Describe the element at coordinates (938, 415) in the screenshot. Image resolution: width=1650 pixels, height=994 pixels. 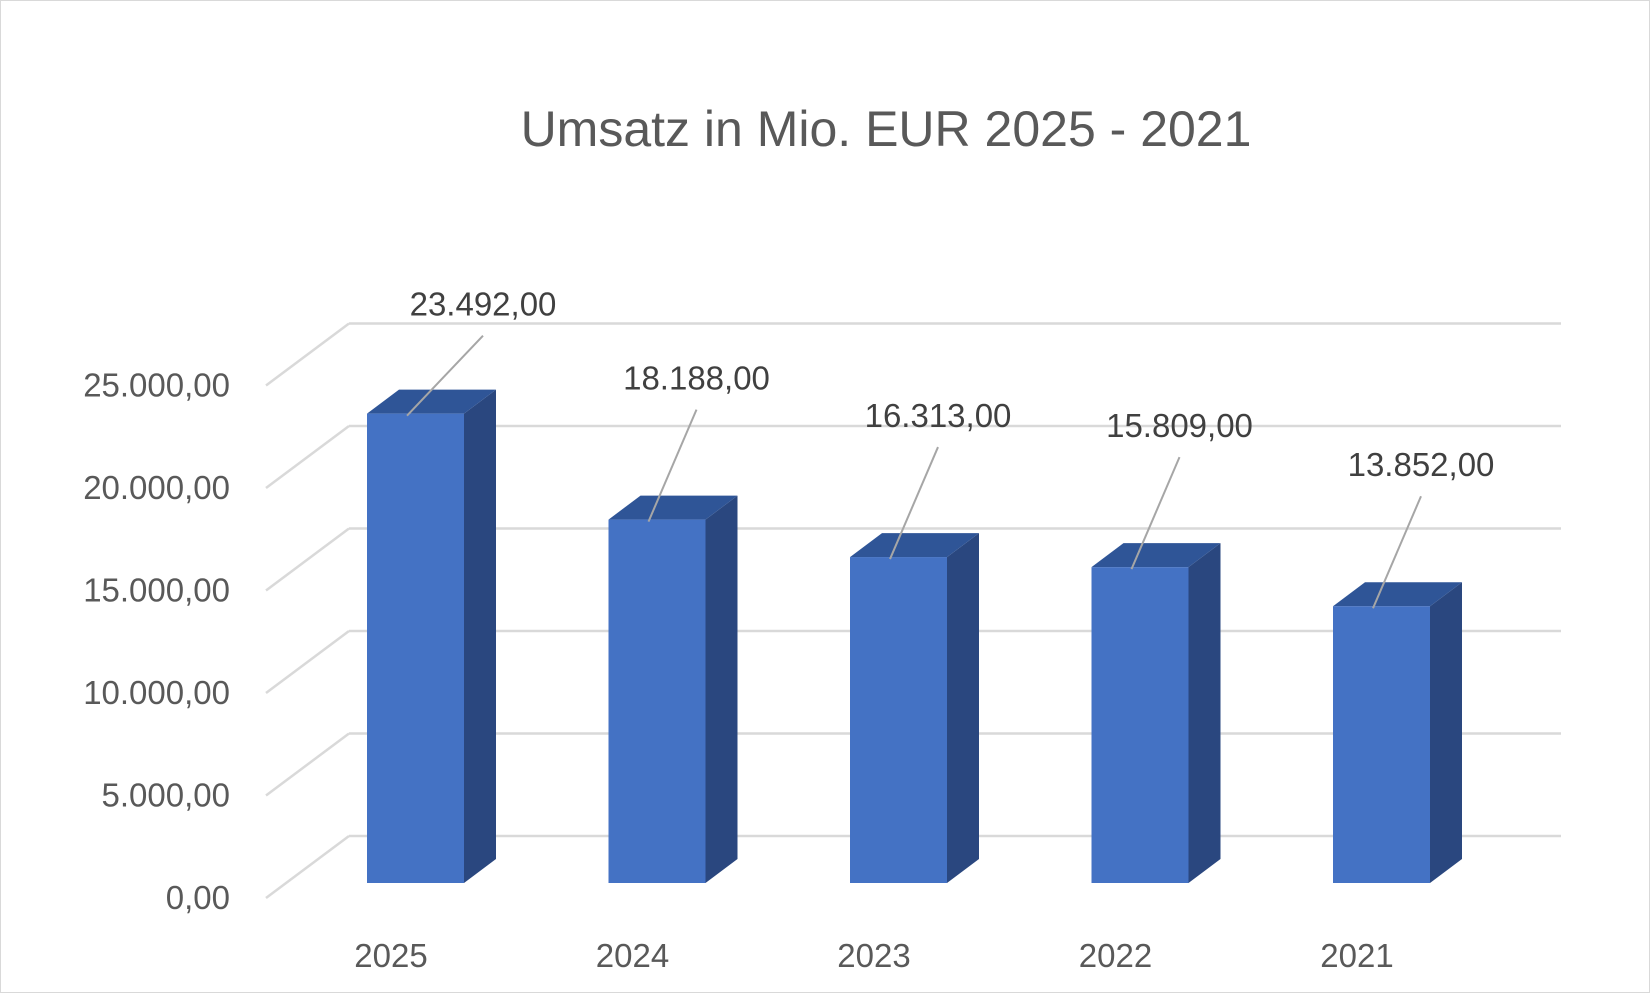
I see `data-label: 16.313,00` at that location.